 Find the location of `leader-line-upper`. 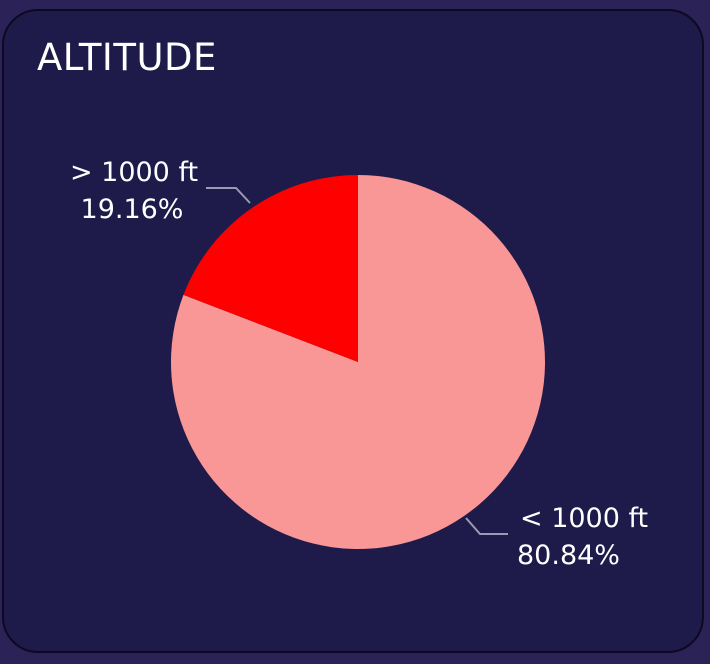

leader-line-upper is located at coordinates (228, 195).